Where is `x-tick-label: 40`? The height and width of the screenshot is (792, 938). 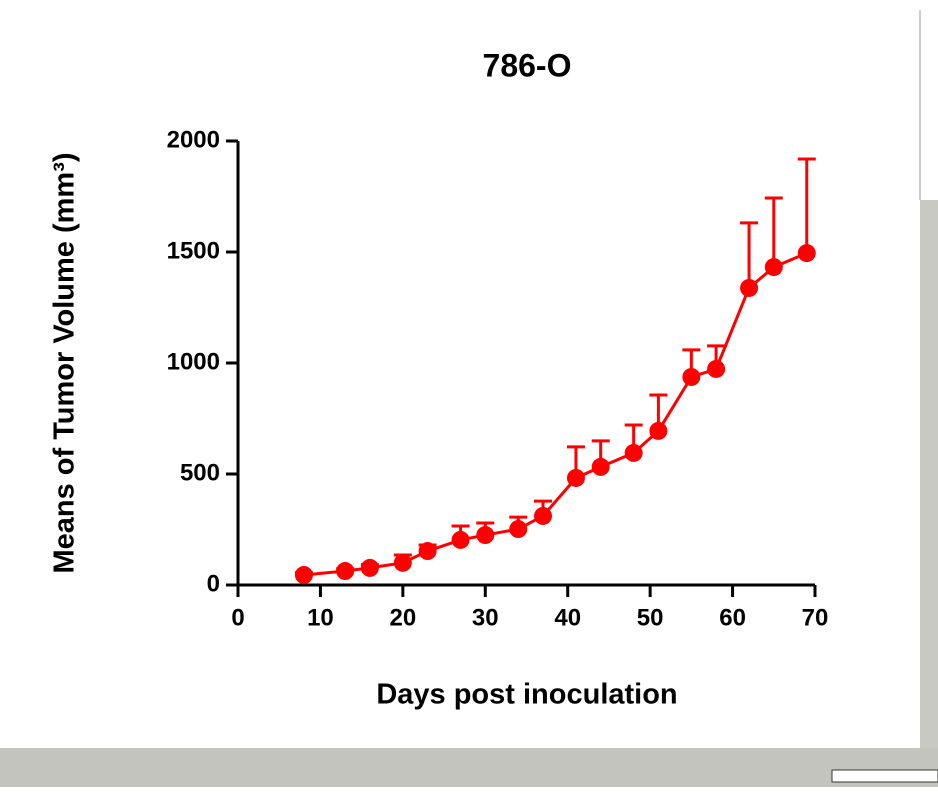
x-tick-label: 40 is located at coordinates (567, 617).